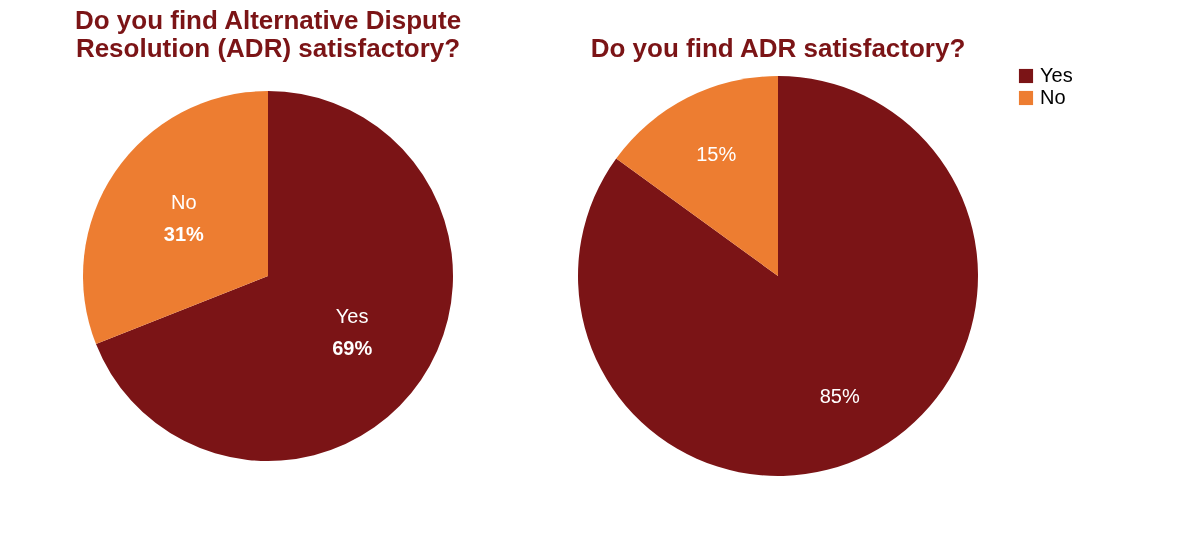  What do you see at coordinates (1056, 75) in the screenshot?
I see `legend-label: Yes` at bounding box center [1056, 75].